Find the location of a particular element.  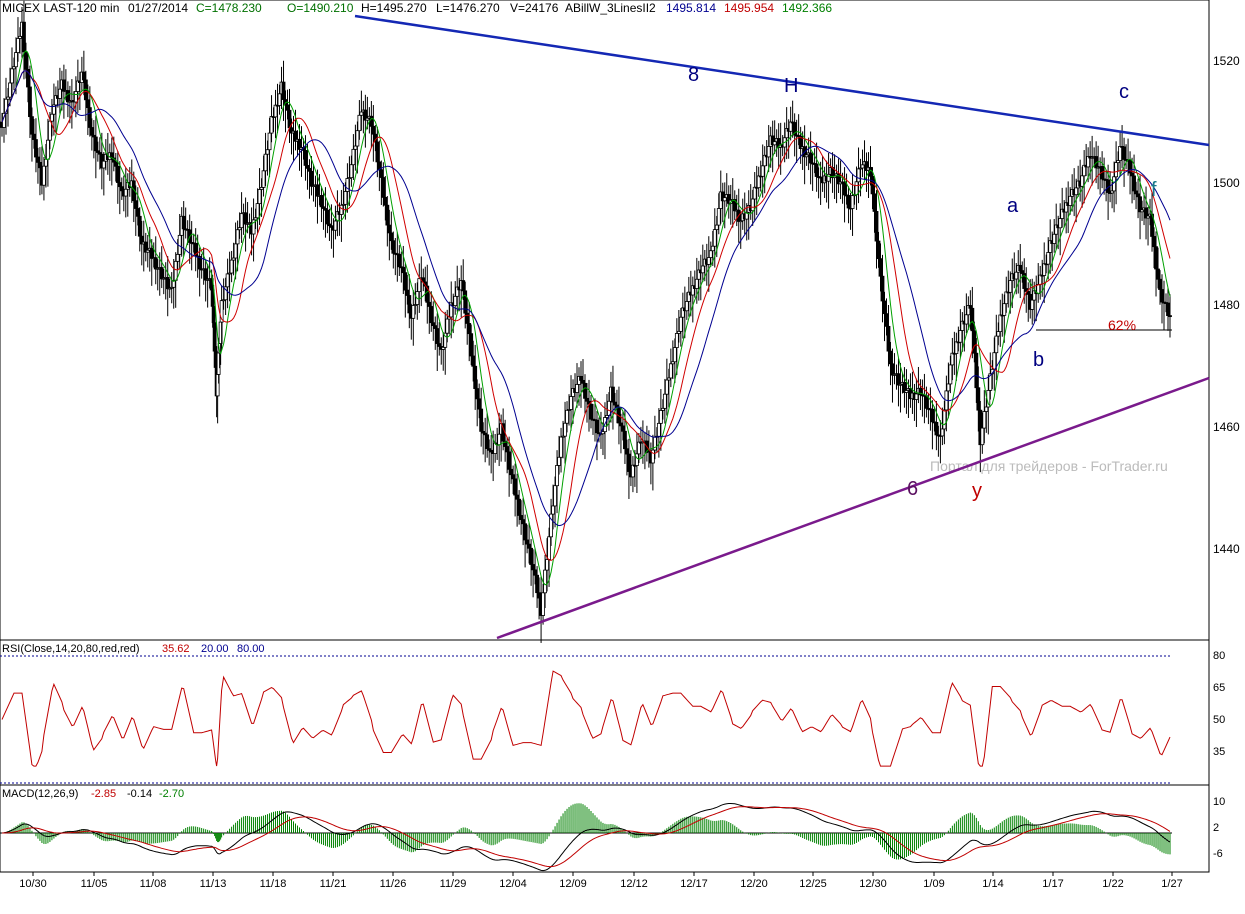

date-label: 12/04 is located at coordinates (513, 884).